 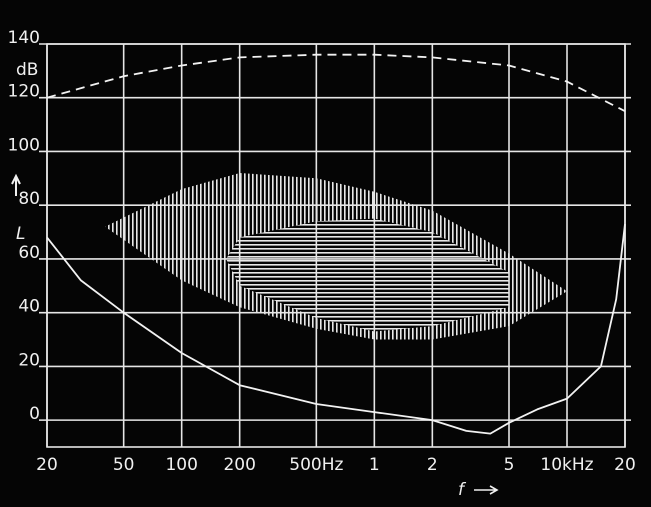 I want to click on x-axis-label: f, so click(x=462, y=490).